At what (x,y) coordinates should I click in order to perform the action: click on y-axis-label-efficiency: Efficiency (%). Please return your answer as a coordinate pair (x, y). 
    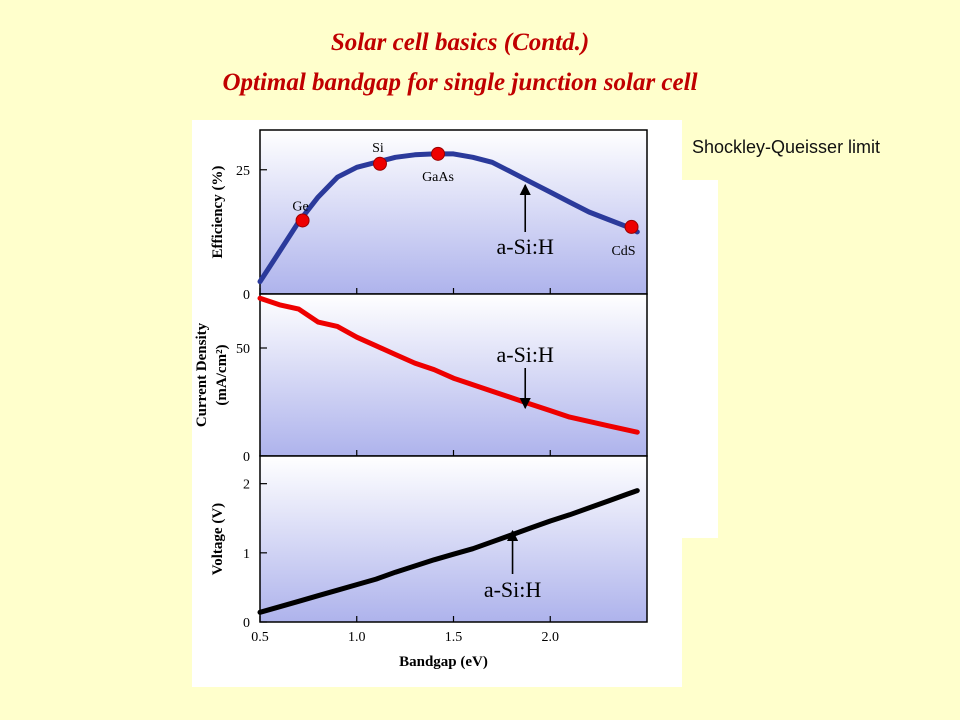
    Looking at the image, I should click on (218, 212).